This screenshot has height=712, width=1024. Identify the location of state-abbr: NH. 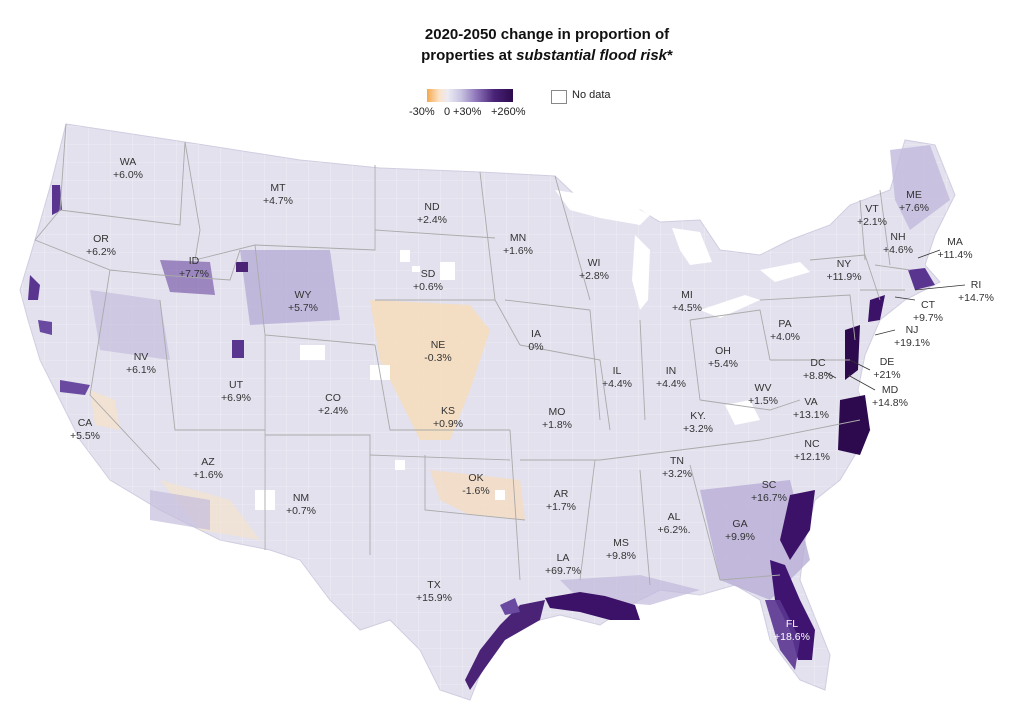
(897, 237).